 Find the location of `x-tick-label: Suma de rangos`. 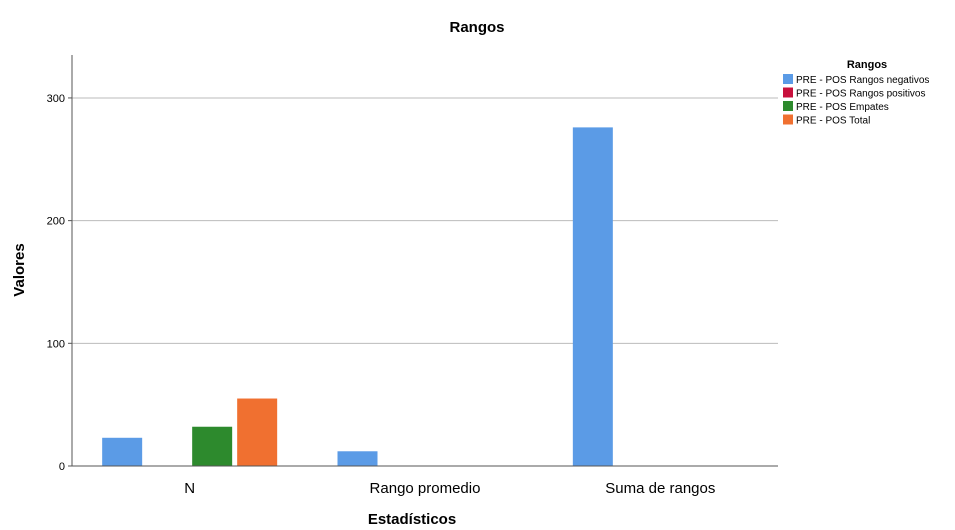

x-tick-label: Suma de rangos is located at coordinates (660, 488).